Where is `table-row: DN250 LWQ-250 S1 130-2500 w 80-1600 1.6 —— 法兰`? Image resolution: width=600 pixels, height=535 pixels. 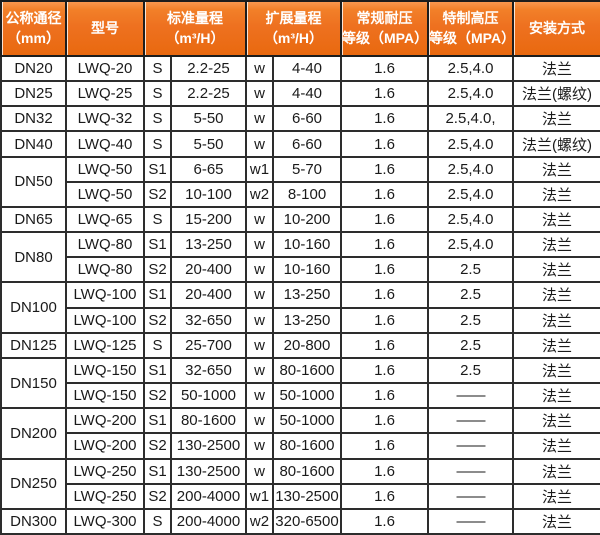 table-row: DN250 LWQ-250 S1 130-2500 w 80-1600 1.6 —— 法兰 is located at coordinates (300, 483).